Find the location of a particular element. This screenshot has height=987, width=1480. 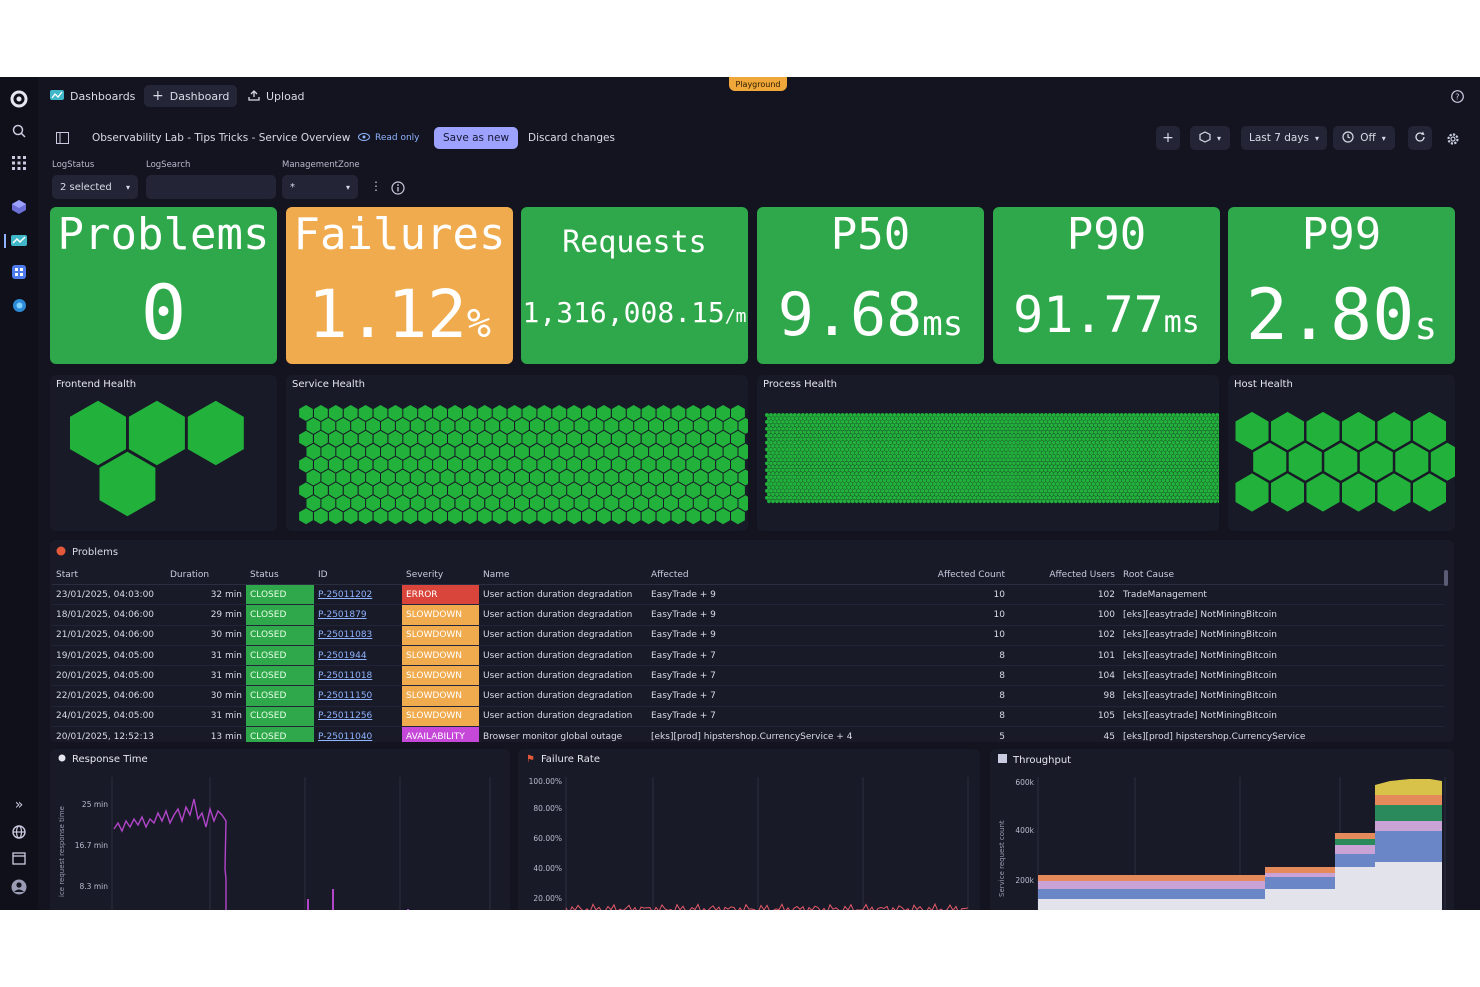

host-hexagon is located at coordinates (1305, 461).